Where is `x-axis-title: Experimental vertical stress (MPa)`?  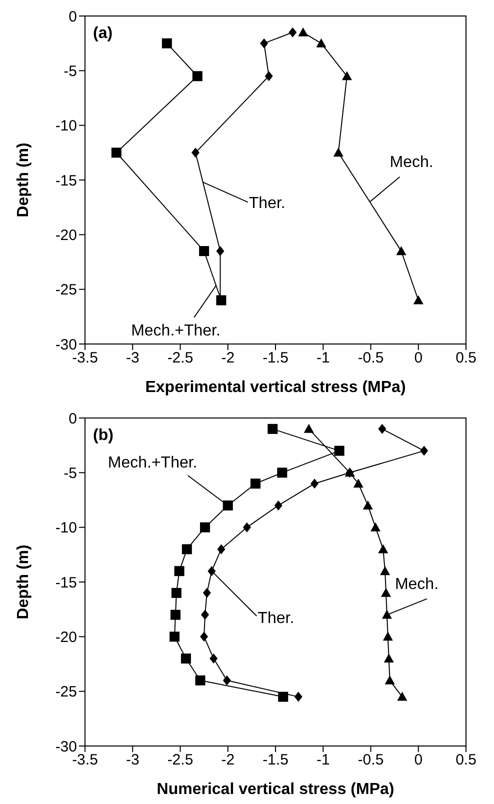
x-axis-title: Experimental vertical stress (MPa) is located at coordinates (275, 387).